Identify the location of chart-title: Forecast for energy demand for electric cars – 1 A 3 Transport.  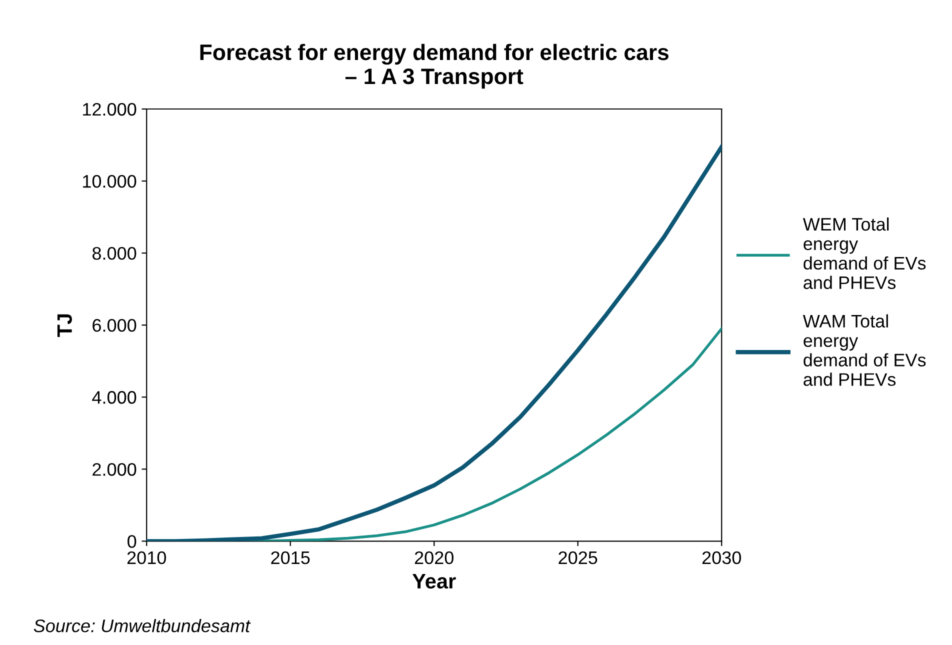
(434, 66).